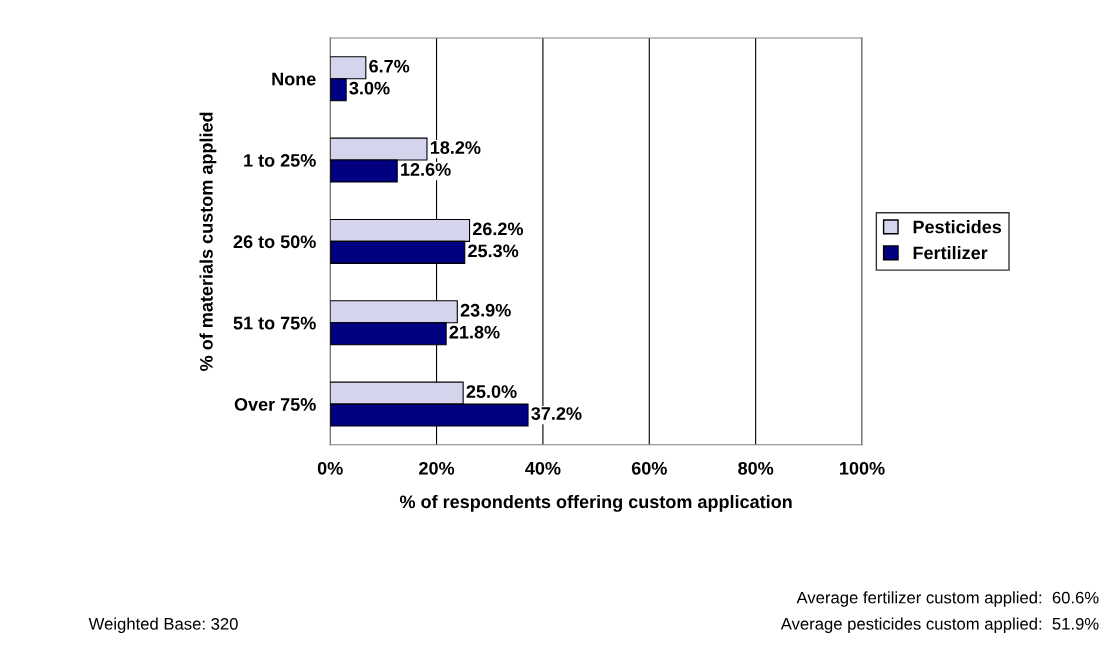  What do you see at coordinates (498, 229) in the screenshot?
I see `data-label: 26.2%` at bounding box center [498, 229].